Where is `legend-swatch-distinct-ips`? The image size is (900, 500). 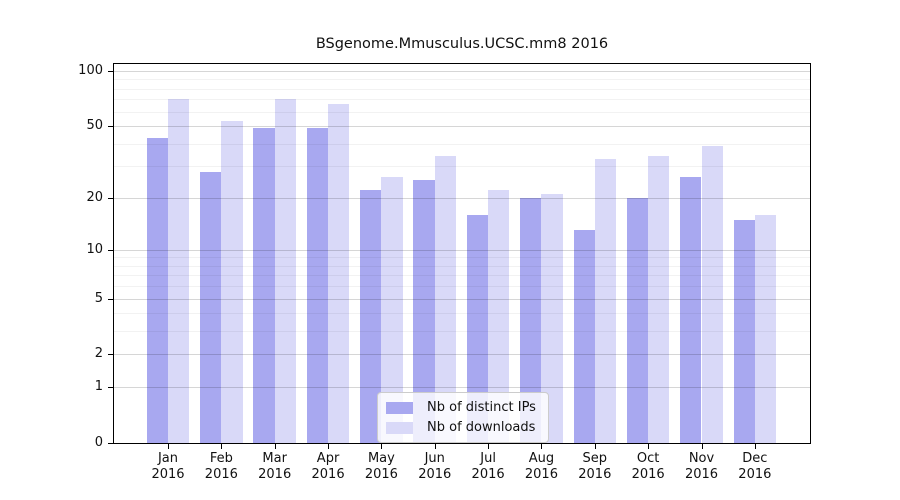
legend-swatch-distinct-ips is located at coordinates (399, 407).